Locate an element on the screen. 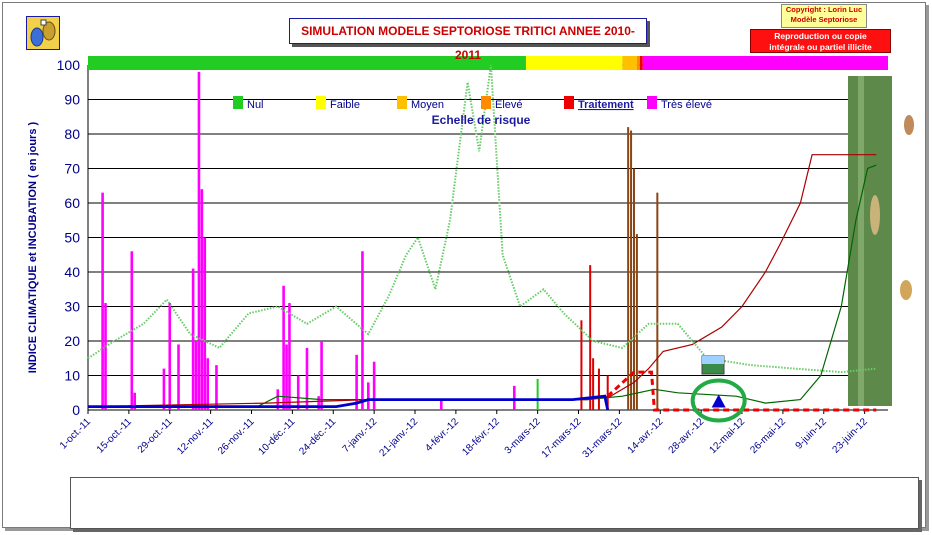 The height and width of the screenshot is (535, 932). y-tick-label: 0 is located at coordinates (76, 410).